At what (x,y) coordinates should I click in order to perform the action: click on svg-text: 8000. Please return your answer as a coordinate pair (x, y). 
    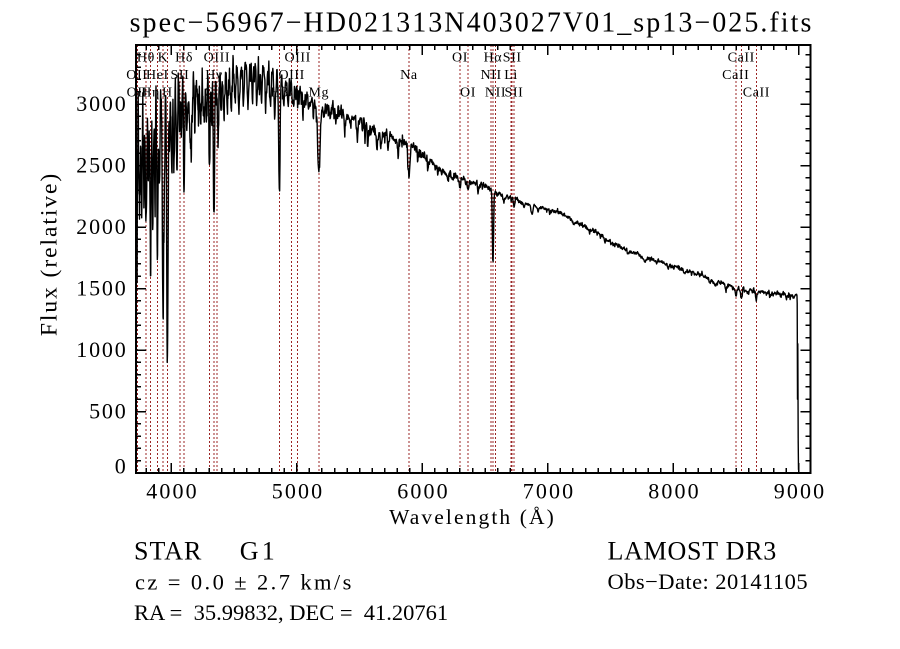
    Looking at the image, I should click on (674, 490).